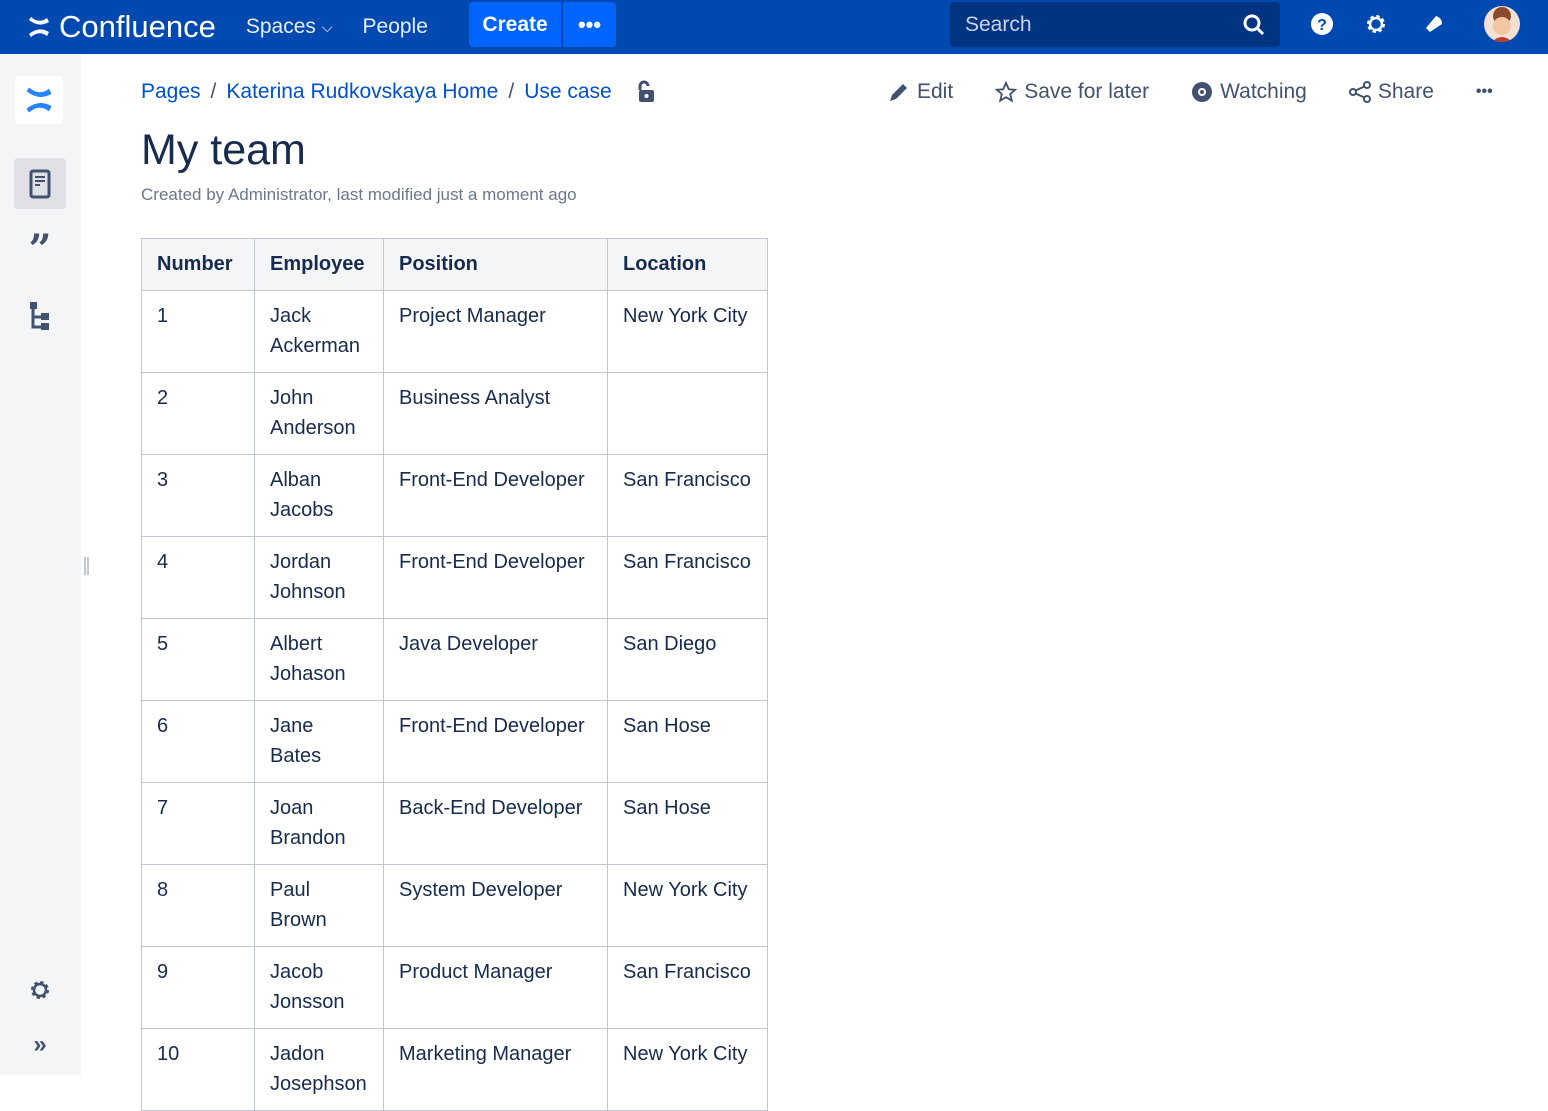  Describe the element at coordinates (319, 659) in the screenshot. I see `table-cell: Albert Johason` at that location.